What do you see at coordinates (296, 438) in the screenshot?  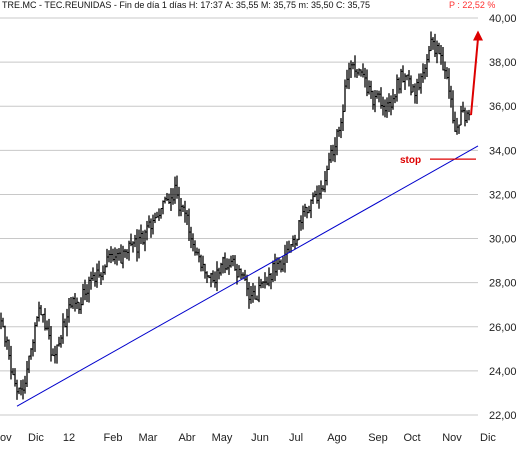 I see `x-tick-label: Jul` at bounding box center [296, 438].